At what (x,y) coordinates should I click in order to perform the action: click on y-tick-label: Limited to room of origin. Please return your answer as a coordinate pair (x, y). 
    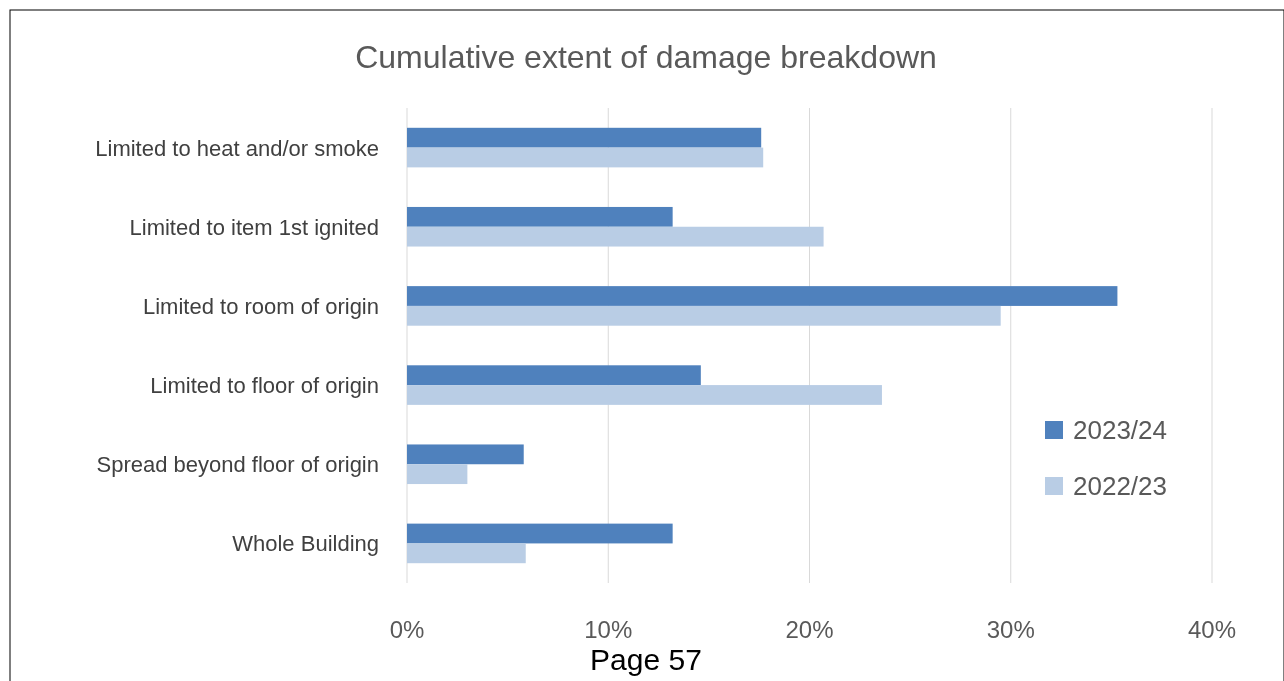
    Looking at the image, I should click on (261, 306).